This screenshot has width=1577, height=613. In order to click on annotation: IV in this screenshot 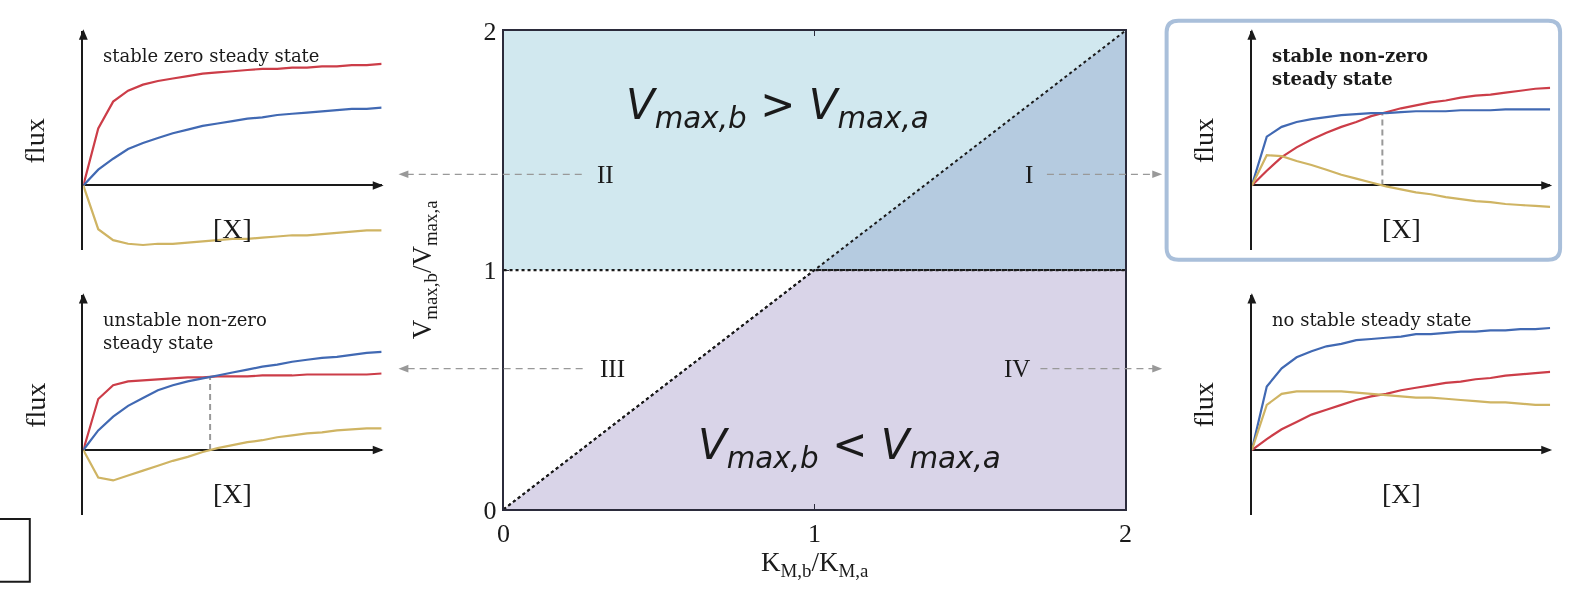, I will do `click(1017, 368)`.